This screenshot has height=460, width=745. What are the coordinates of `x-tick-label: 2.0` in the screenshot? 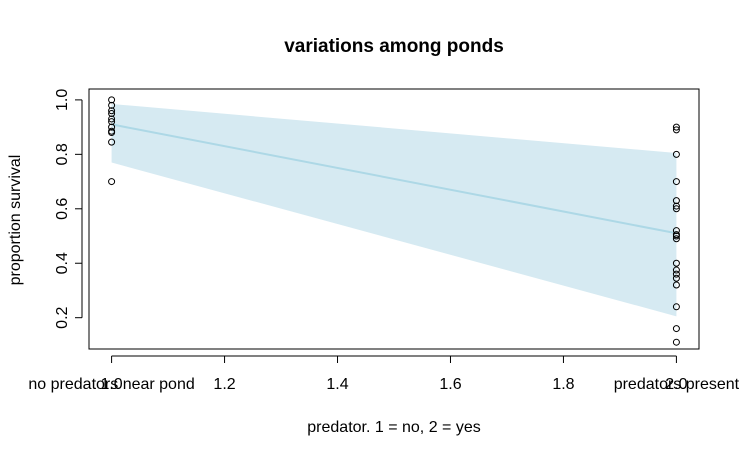 It's located at (676, 384).